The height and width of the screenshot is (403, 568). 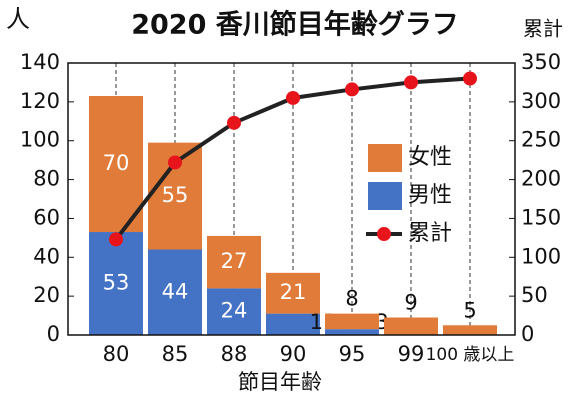 What do you see at coordinates (175, 195) in the screenshot?
I see `value-label: 55` at bounding box center [175, 195].